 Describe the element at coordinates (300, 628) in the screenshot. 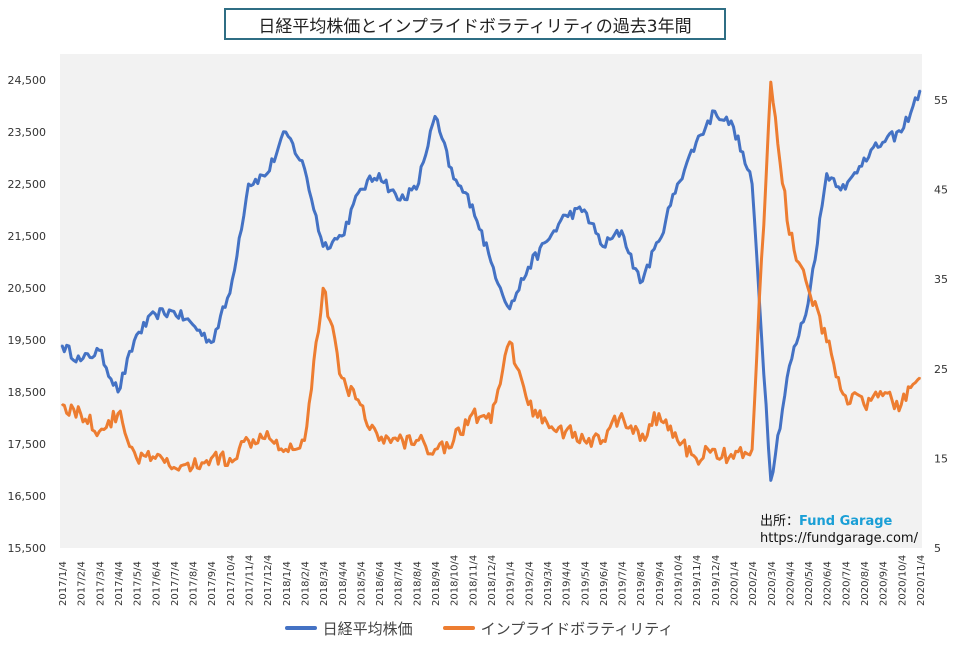

I see `legend-swatch-nikkei` at that location.